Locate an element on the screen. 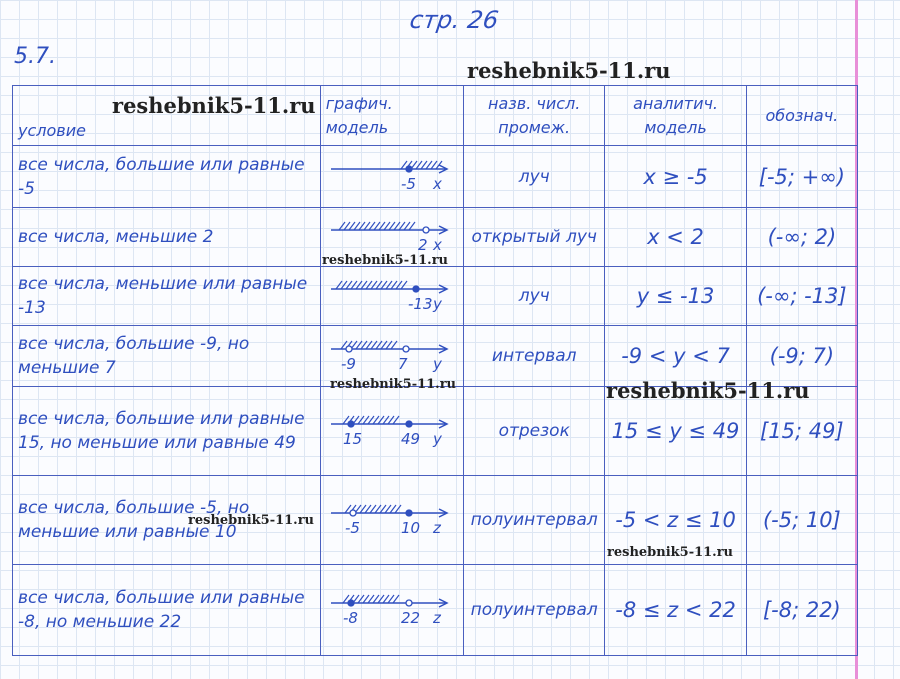 The width and height of the screenshot is (900, 679). notation-cell: [-8; 22) is located at coordinates (802, 610).